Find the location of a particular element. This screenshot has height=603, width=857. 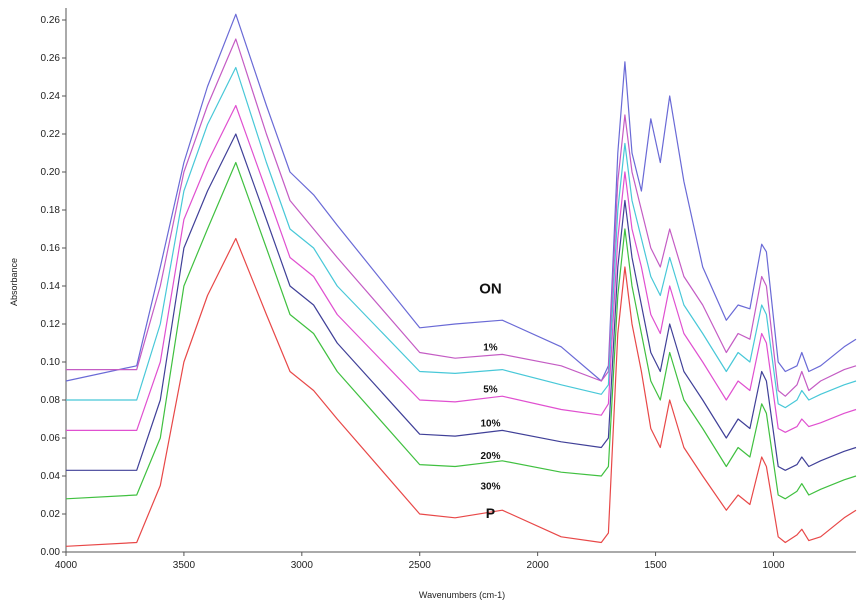

y-tick-label: 0.04 is located at coordinates (51, 476).